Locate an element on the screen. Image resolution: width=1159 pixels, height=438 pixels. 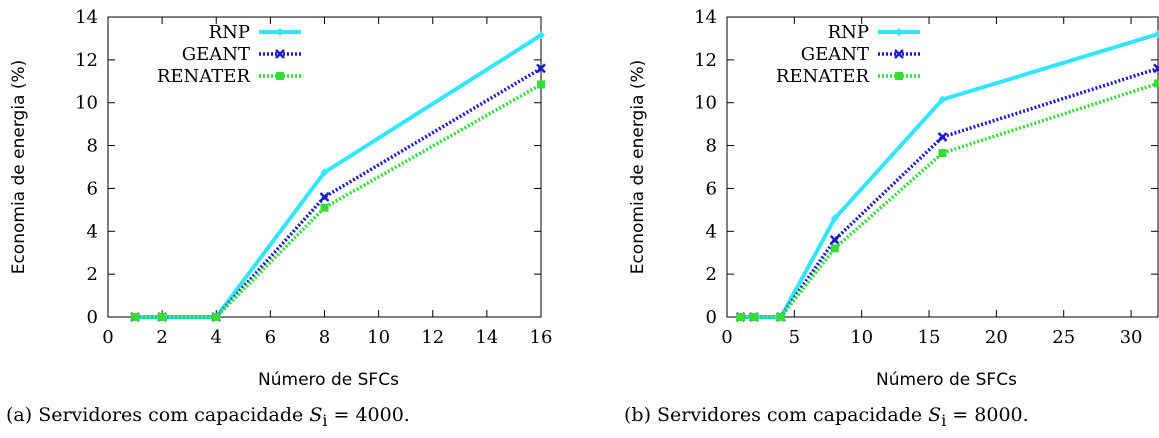
caption-a-sub: i is located at coordinates (325, 420).